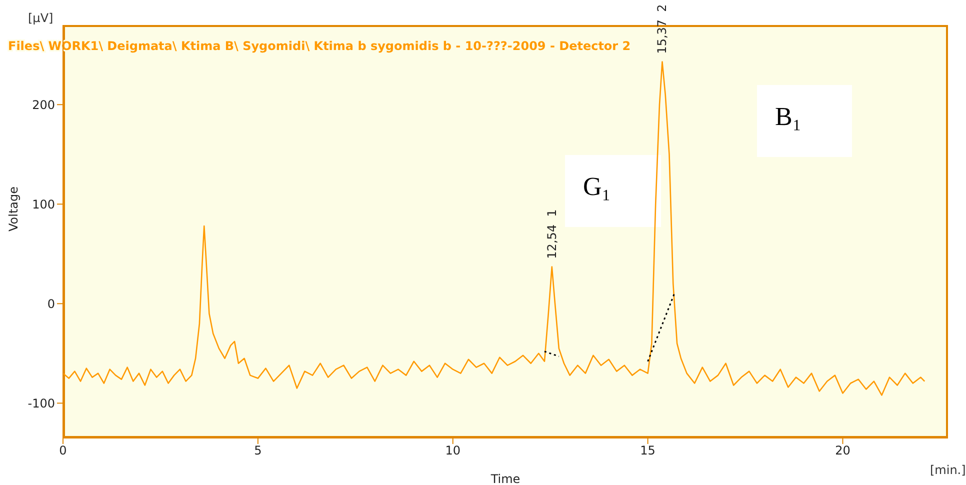 The height and width of the screenshot is (485, 966). What do you see at coordinates (948, 470) in the screenshot?
I see `text: [min.]` at bounding box center [948, 470].